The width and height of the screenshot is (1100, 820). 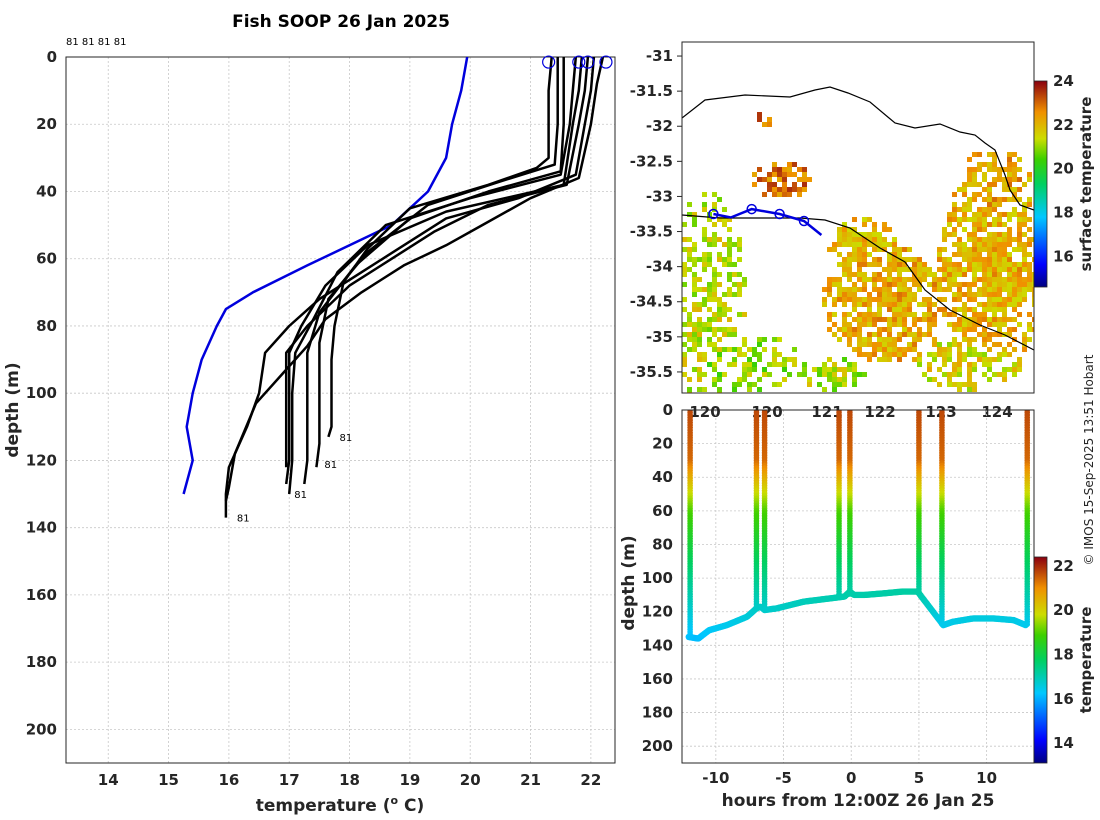 What do you see at coordinates (345, 438) in the screenshot?
I see `bottom-marker-label: 81` at bounding box center [345, 438].